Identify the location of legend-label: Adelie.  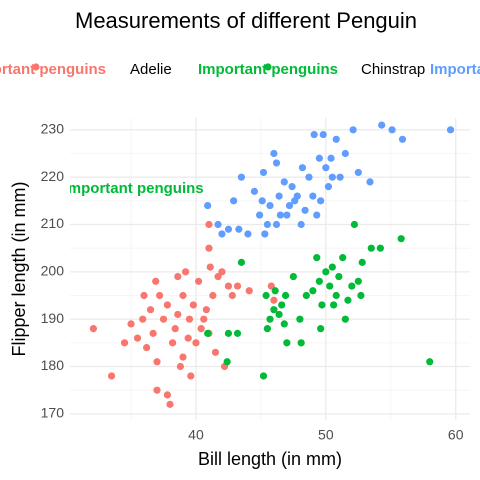
(151, 69).